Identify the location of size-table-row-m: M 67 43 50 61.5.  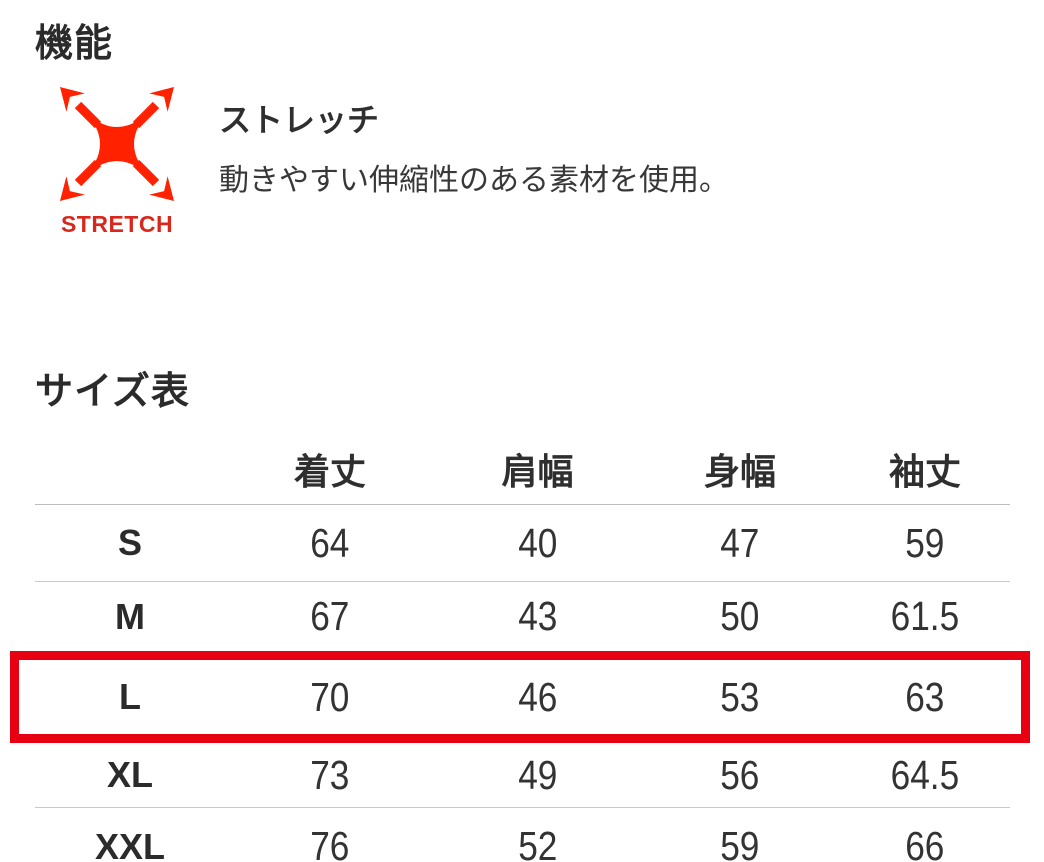
(522, 616).